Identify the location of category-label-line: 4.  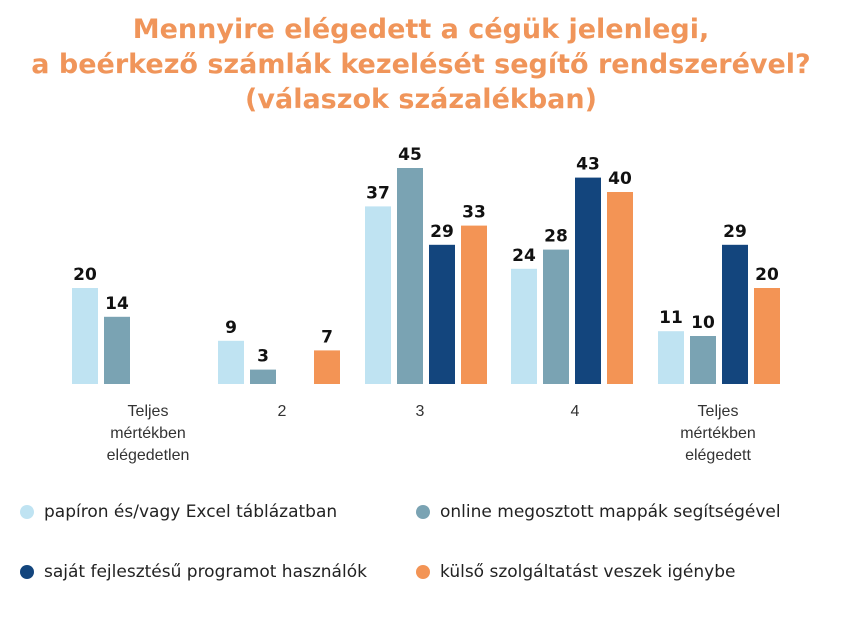
(575, 411).